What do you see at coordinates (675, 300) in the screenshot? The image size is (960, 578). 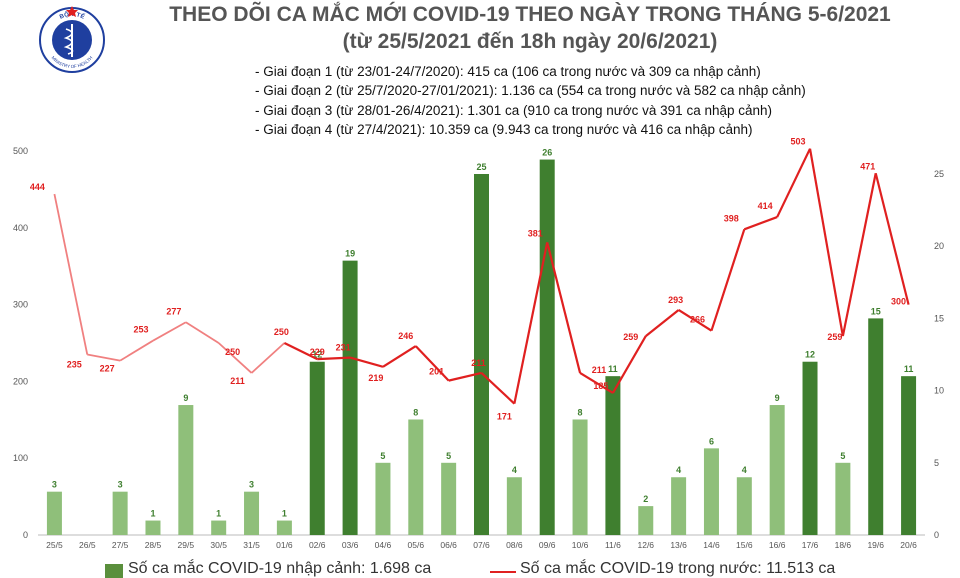 I see `line-value-label: 293` at bounding box center [675, 300].